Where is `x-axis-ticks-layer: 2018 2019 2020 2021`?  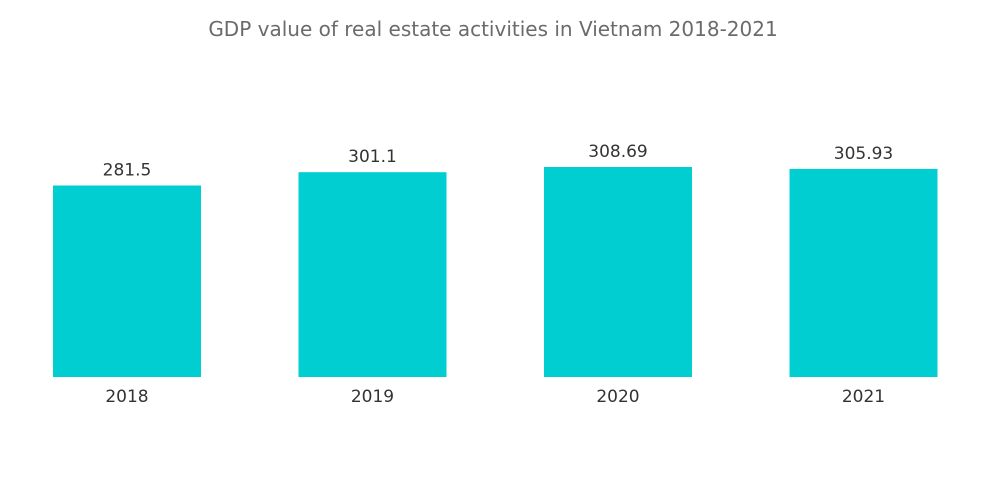
x-axis-ticks-layer: 2018 2019 2020 2021 is located at coordinates (495, 397).